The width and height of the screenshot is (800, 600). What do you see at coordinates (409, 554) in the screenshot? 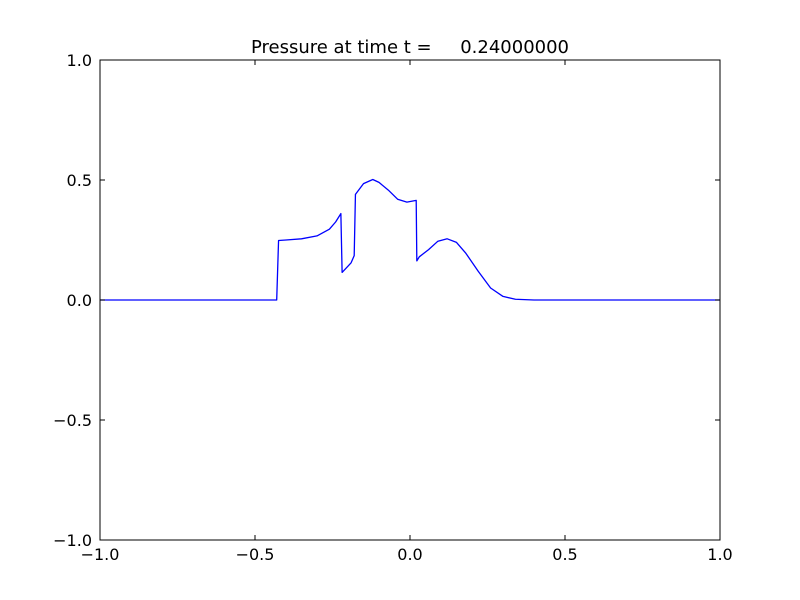
I see `x-tick-label: 0.0` at bounding box center [409, 554].